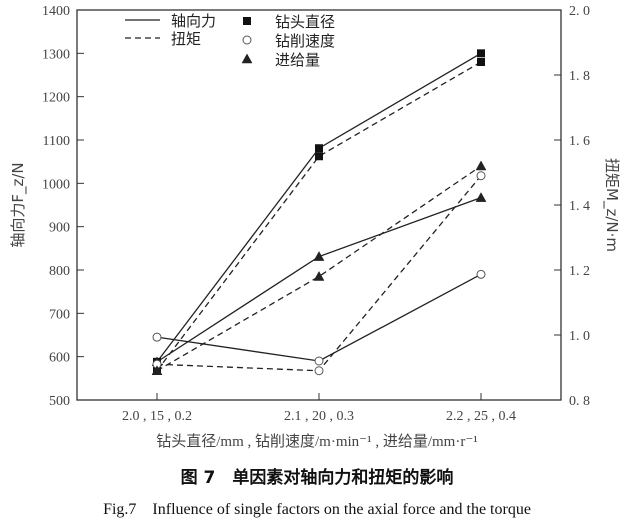 This screenshot has height=528, width=634. What do you see at coordinates (56, 184) in the screenshot?
I see `left-tick-label: 1000` at bounding box center [56, 184].